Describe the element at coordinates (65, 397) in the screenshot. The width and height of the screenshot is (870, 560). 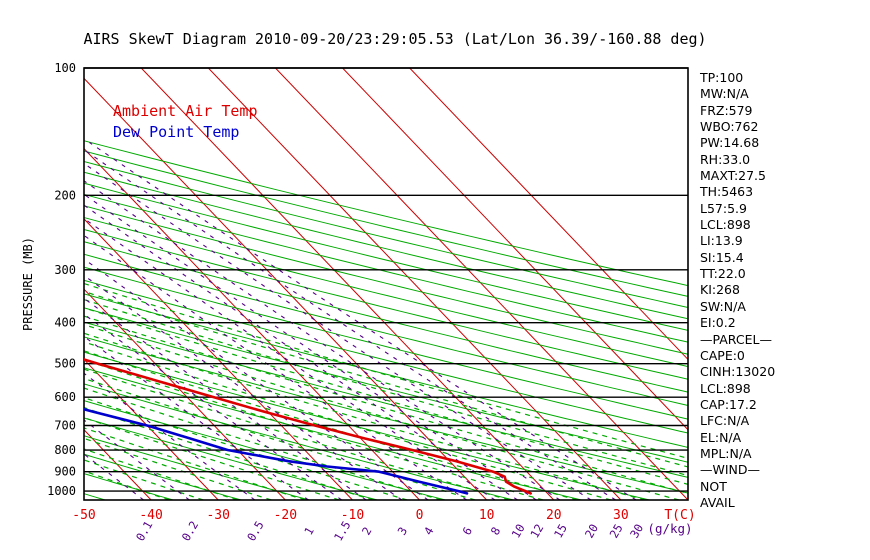
I see `pressure-tick-label: 600` at that location.